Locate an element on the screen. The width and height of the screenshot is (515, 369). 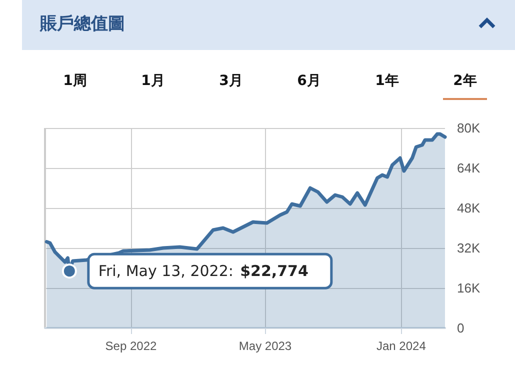
x-tick-label: Sep 2022 is located at coordinates (131, 346).